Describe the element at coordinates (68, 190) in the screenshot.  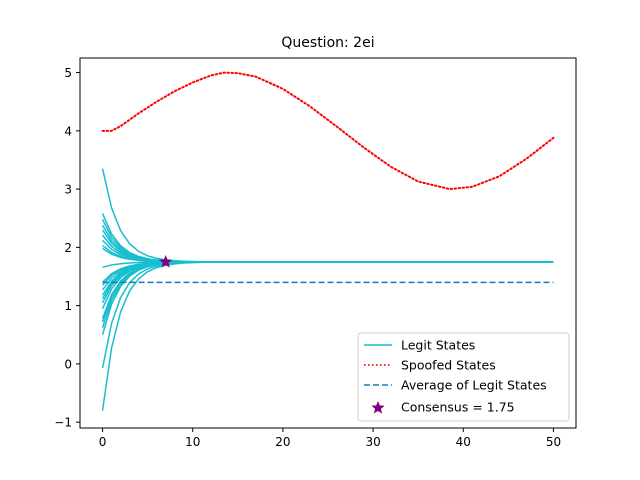
I see `y-tick-label: 3` at that location.